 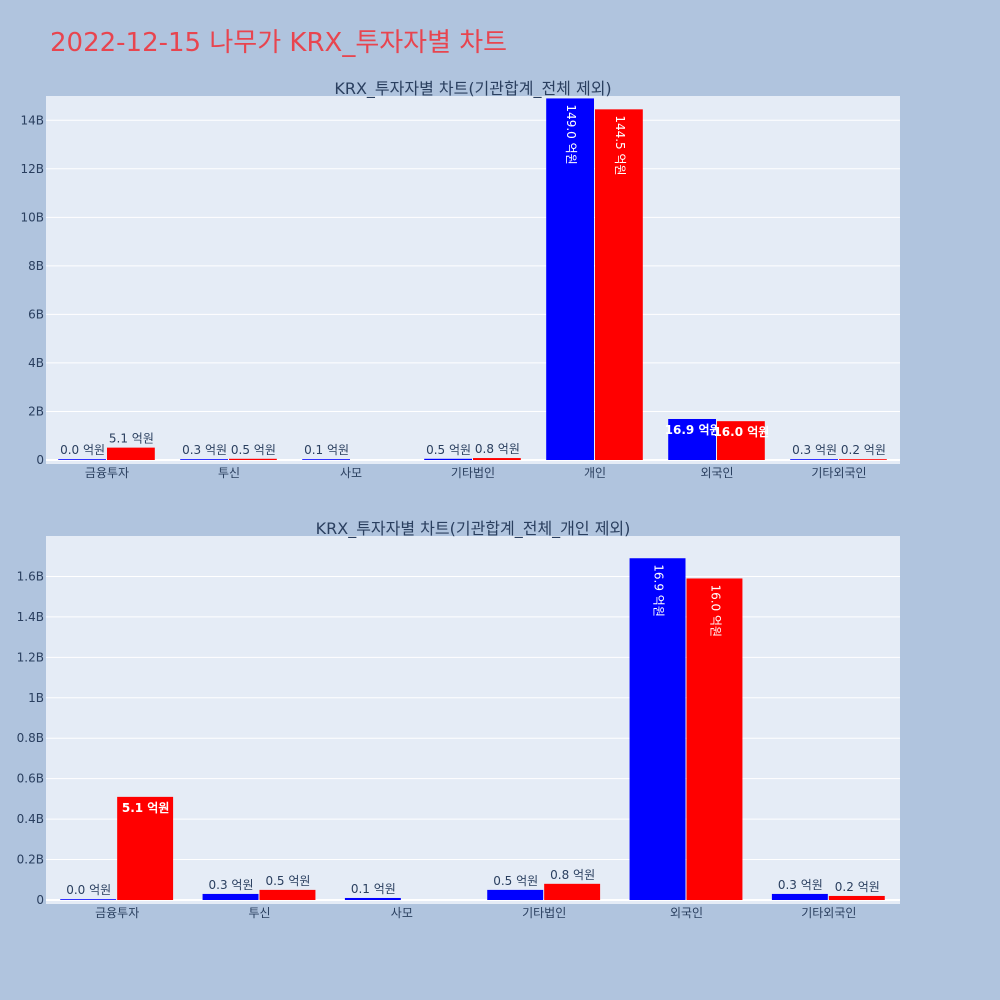 What do you see at coordinates (36, 411) in the screenshot?
I see `y-tick-label: 2B` at bounding box center [36, 411].